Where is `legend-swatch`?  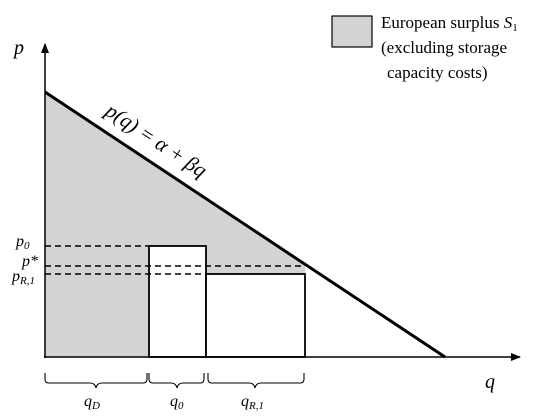
legend-swatch is located at coordinates (352, 31).